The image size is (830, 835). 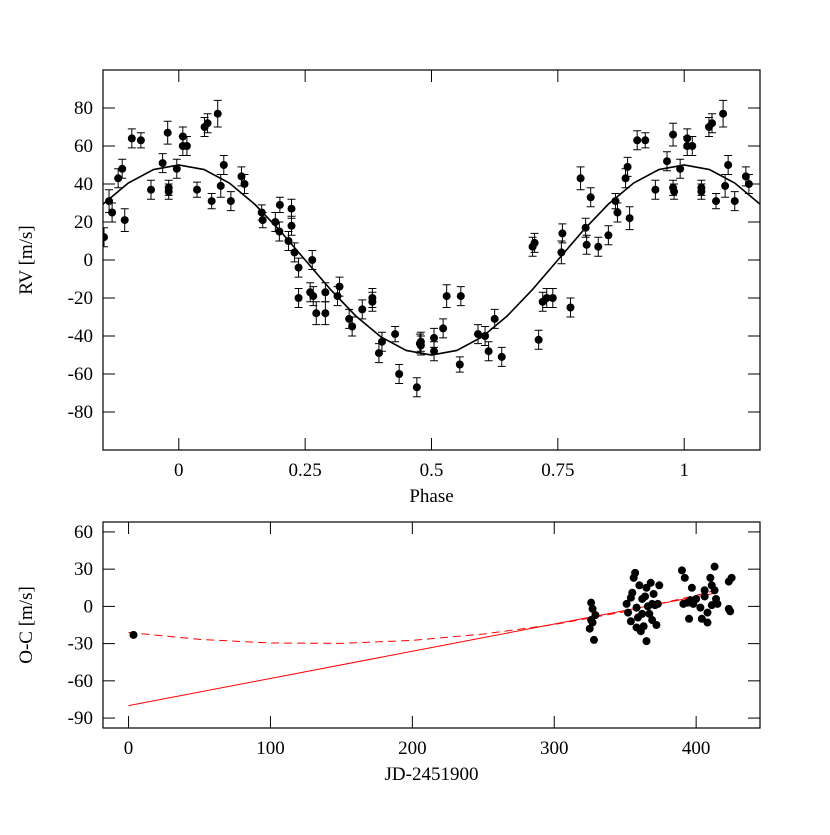 What do you see at coordinates (83, 184) in the screenshot?
I see `y-tick-label: 40` at bounding box center [83, 184].